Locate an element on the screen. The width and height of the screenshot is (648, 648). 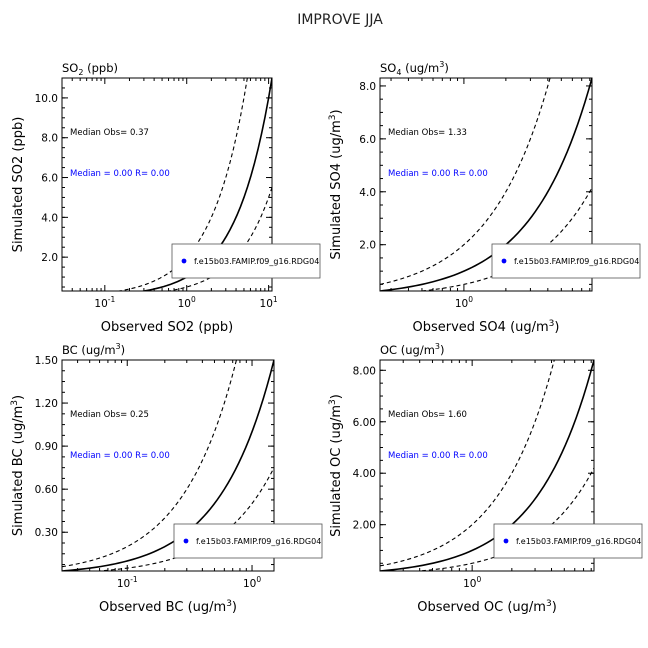
panel-title-subscript: 2 is located at coordinates (80, 72).